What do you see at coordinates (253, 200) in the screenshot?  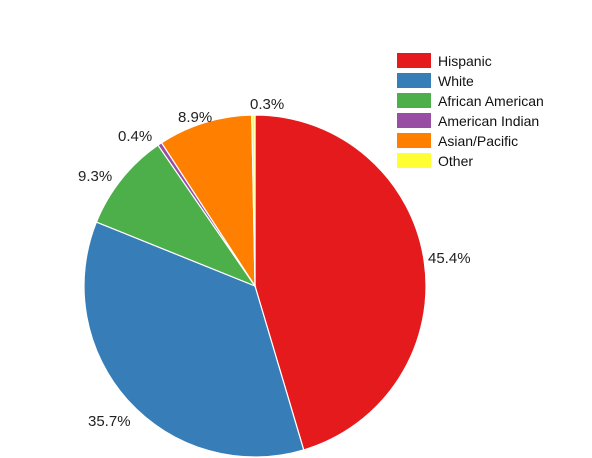 I see `pie-slice-other` at bounding box center [253, 200].